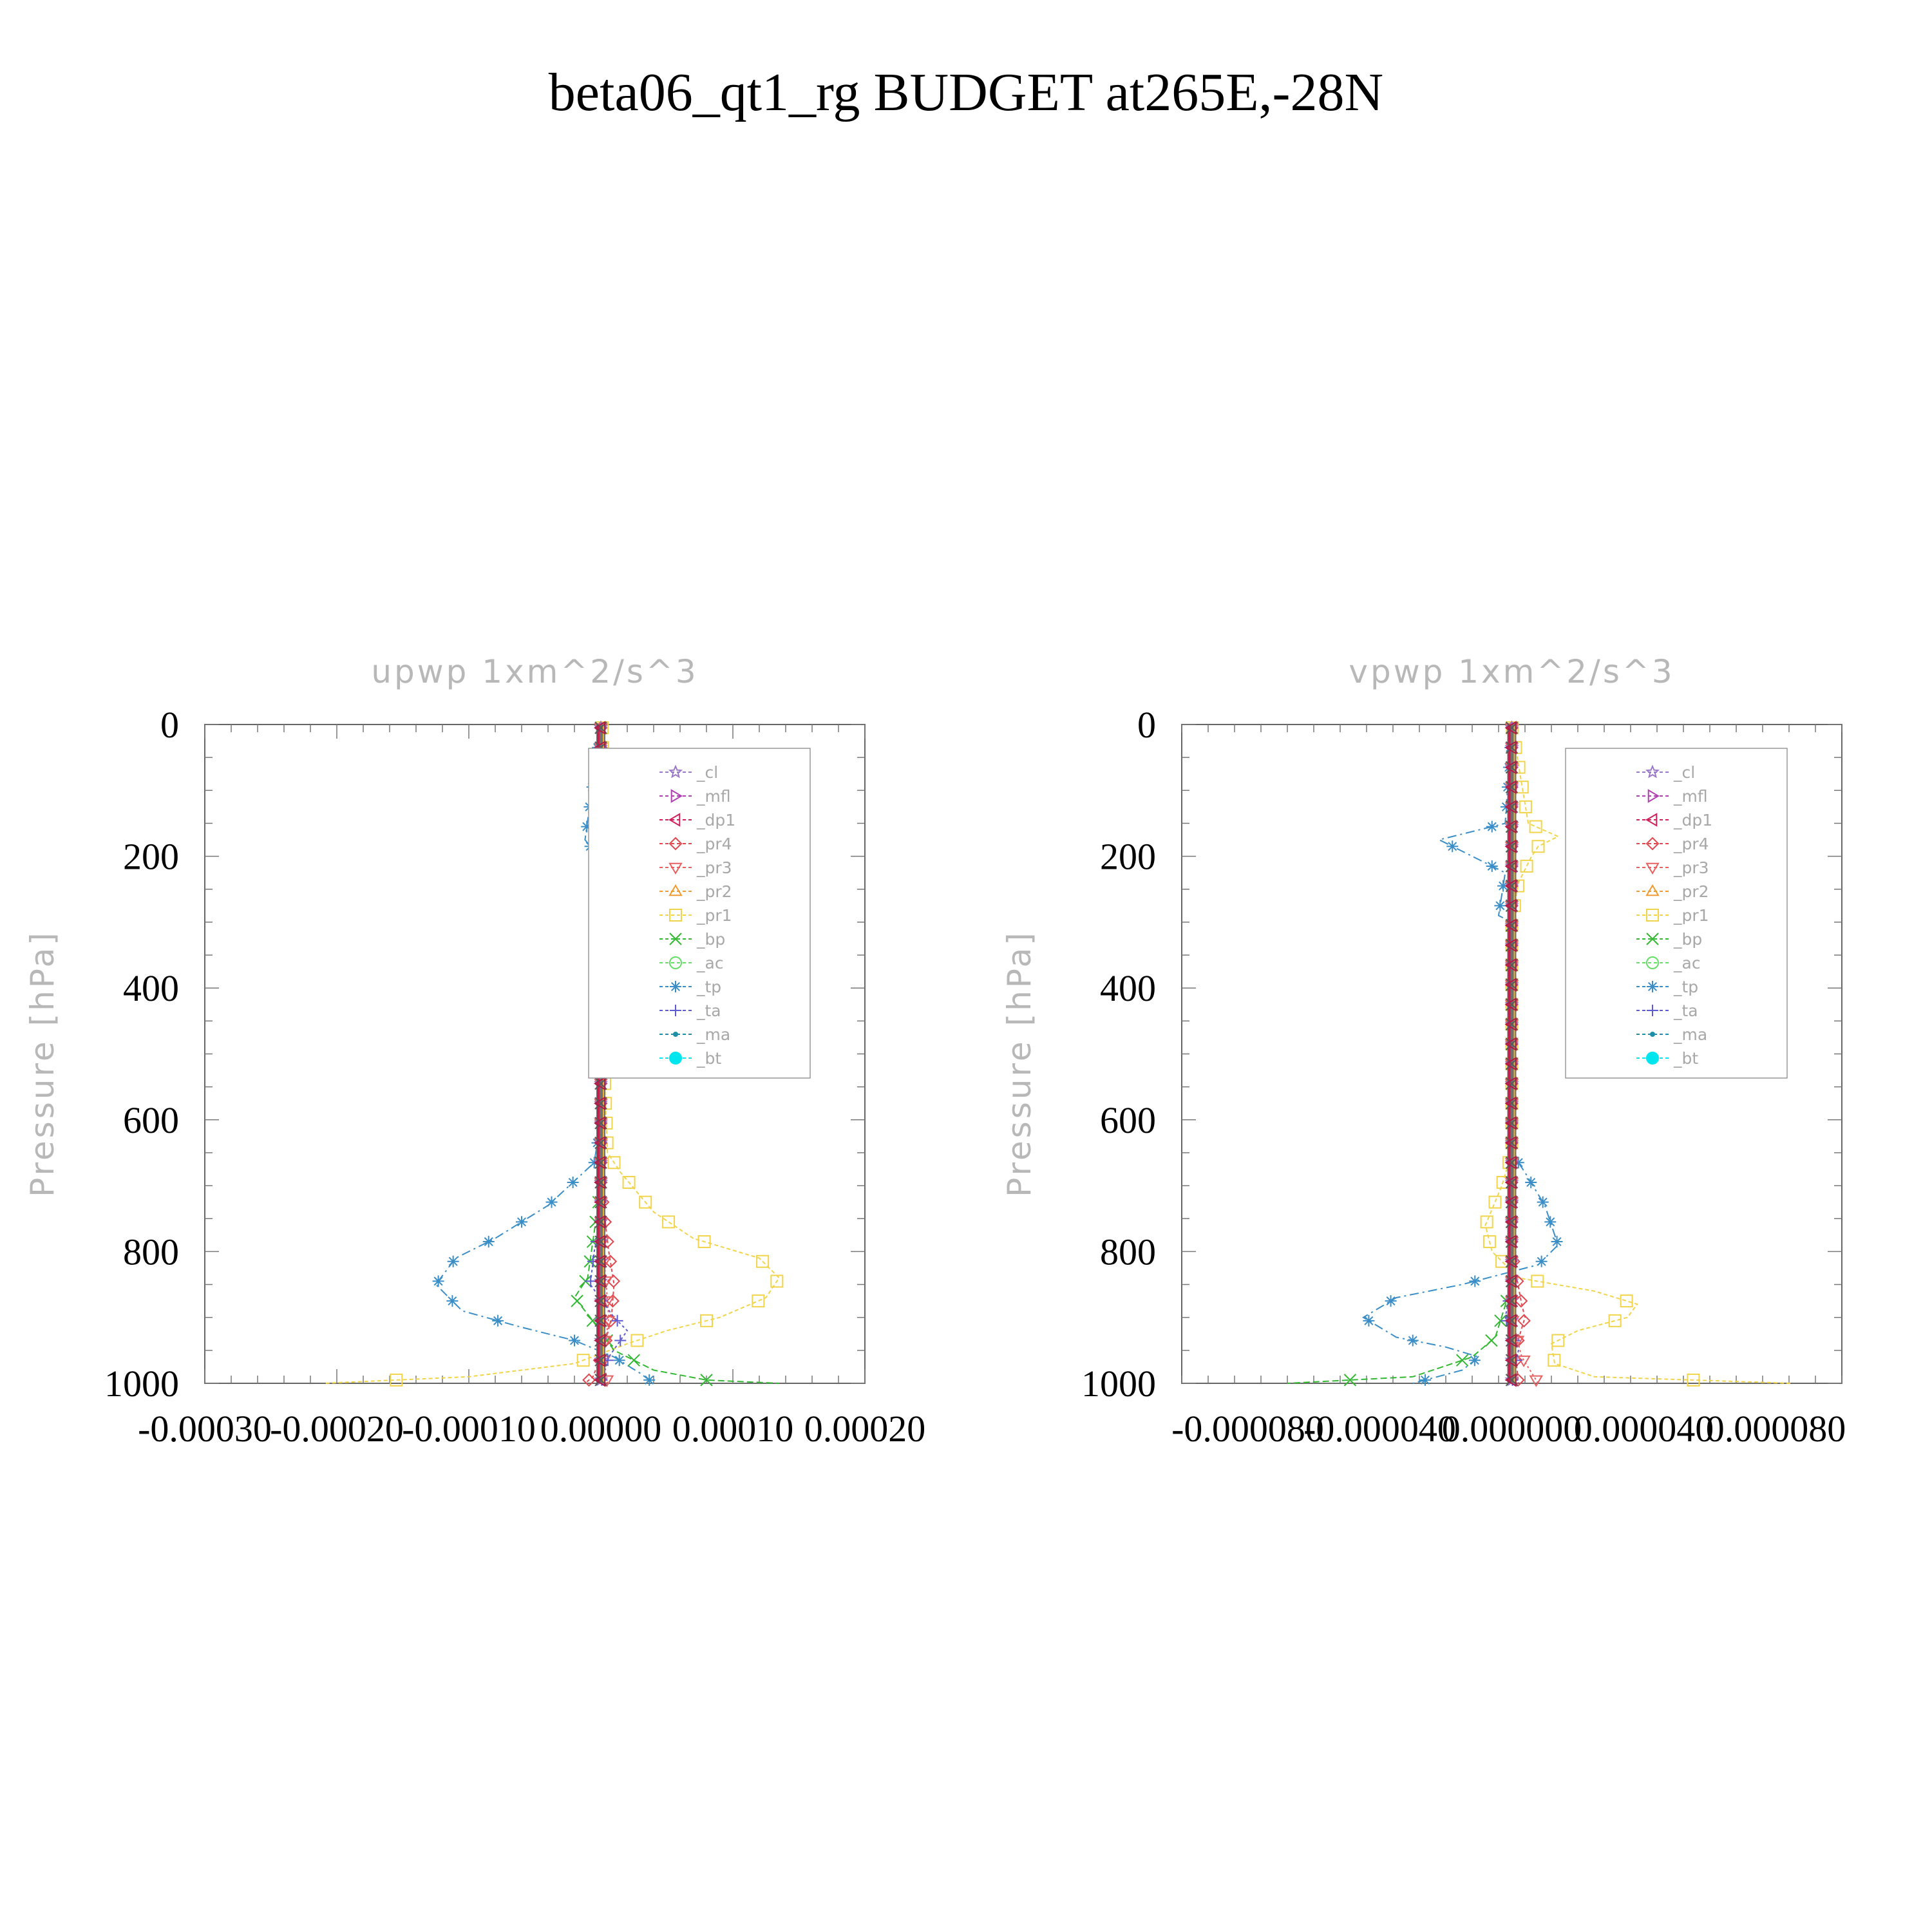 Image resolution: width=1932 pixels, height=1932 pixels. What do you see at coordinates (692, 940) in the screenshot?
I see `legend-item-bp: _bp` at bounding box center [692, 940].